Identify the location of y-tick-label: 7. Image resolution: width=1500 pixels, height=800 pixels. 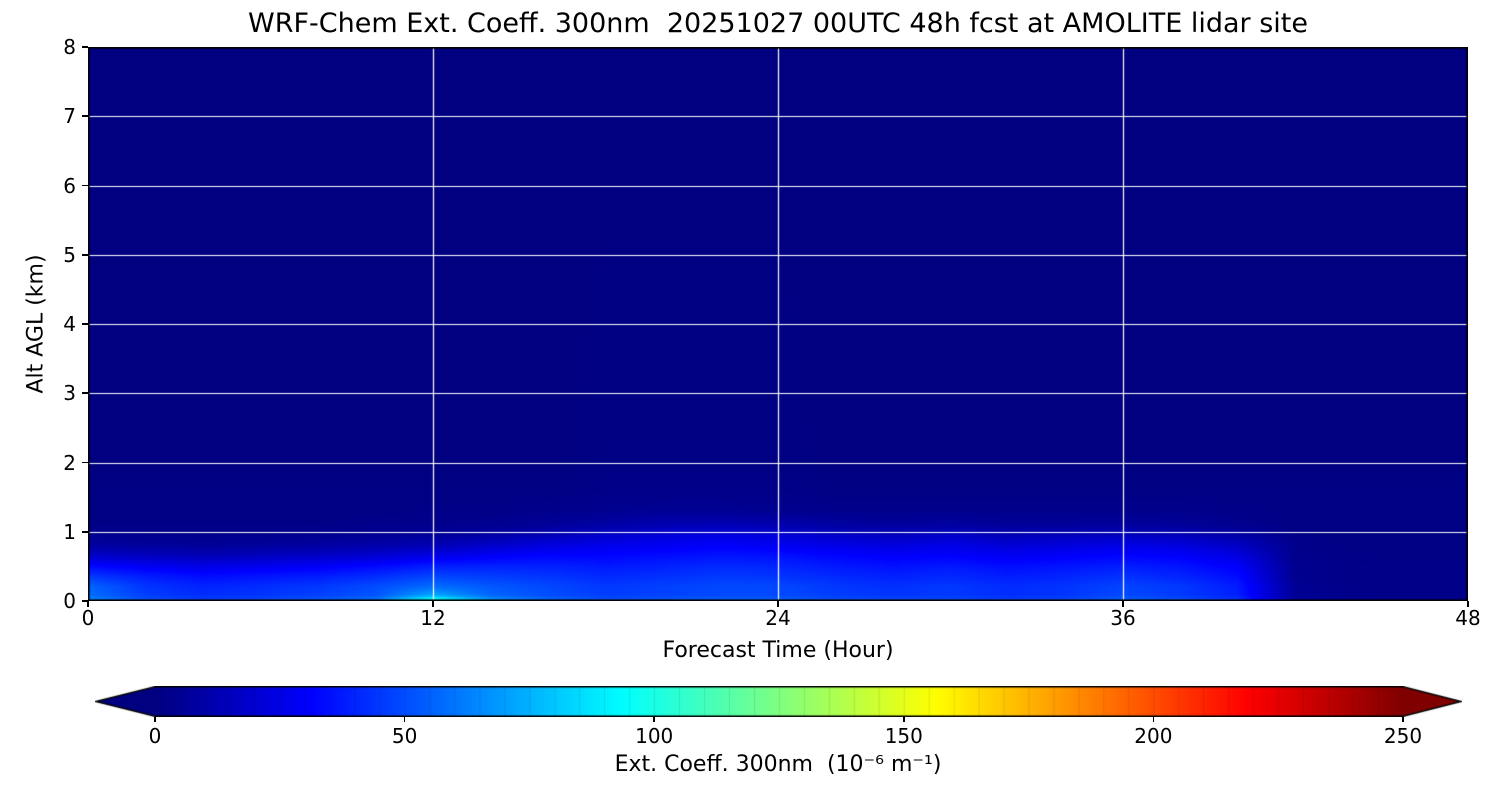
(69, 116).